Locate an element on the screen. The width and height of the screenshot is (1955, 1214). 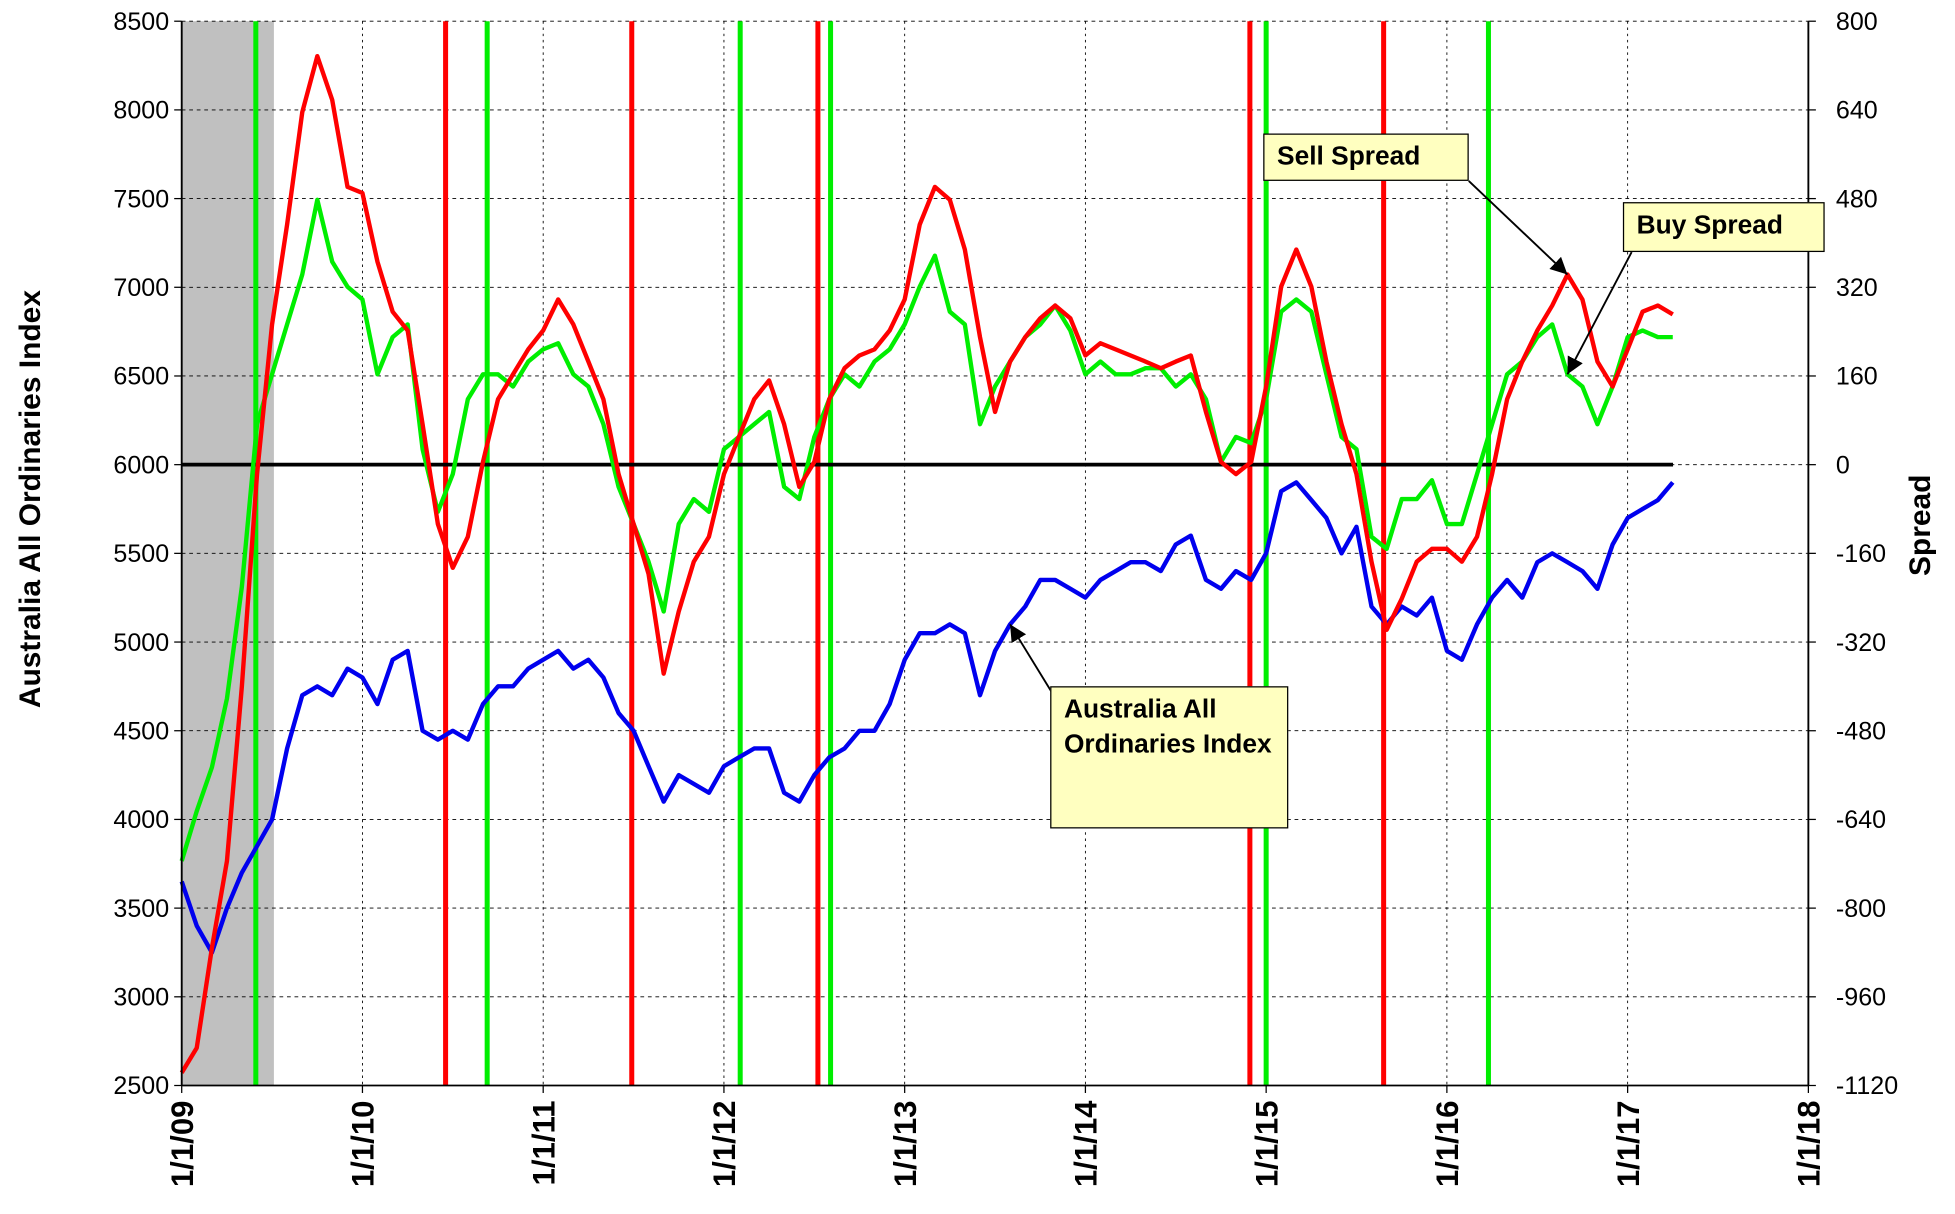
y-tick-label: 6500 is located at coordinates (141, 377).